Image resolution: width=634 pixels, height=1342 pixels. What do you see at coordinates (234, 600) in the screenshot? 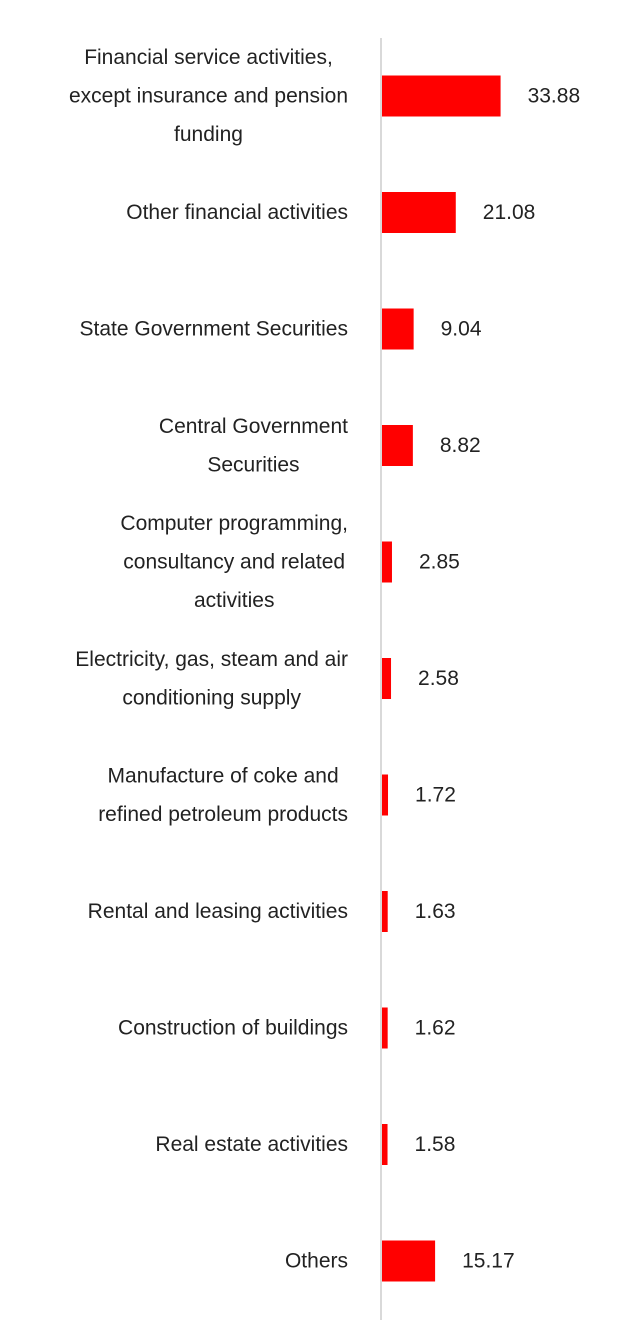
I see `category-label-line: activities` at bounding box center [234, 600].